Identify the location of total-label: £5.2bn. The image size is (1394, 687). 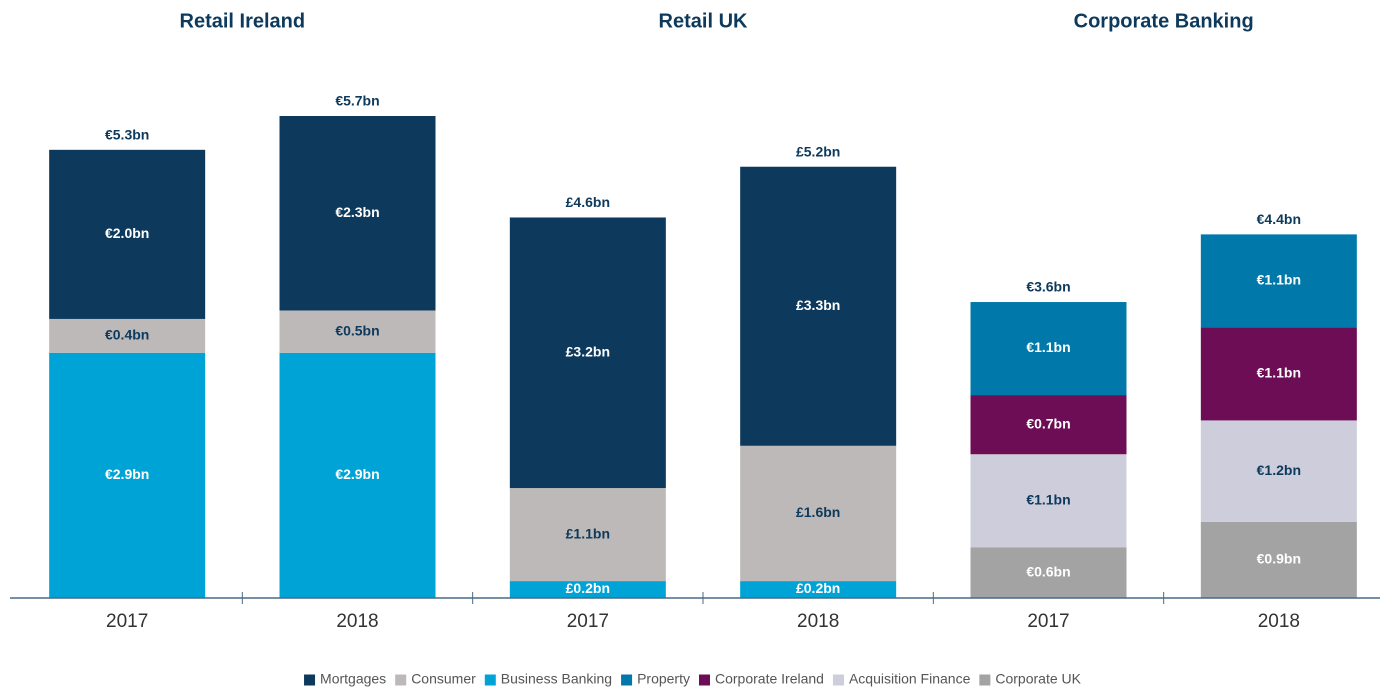
(818, 151).